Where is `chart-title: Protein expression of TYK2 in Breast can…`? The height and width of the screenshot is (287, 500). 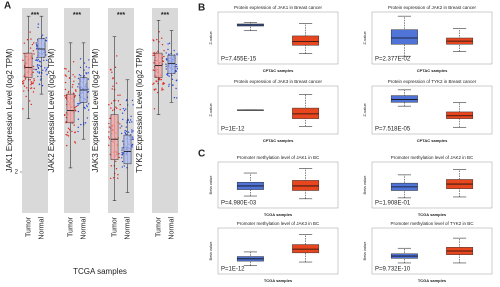 chart-title: Protein expression of TYK2 in Breast can… is located at coordinates (432, 81).